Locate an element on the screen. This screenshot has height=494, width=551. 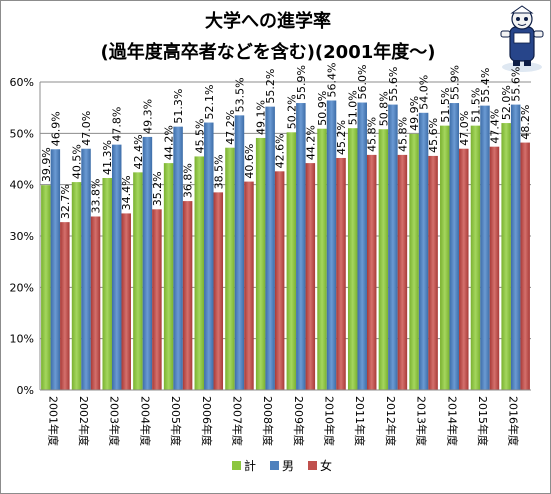
data-label: 50.9% is located at coordinates (322, 108).